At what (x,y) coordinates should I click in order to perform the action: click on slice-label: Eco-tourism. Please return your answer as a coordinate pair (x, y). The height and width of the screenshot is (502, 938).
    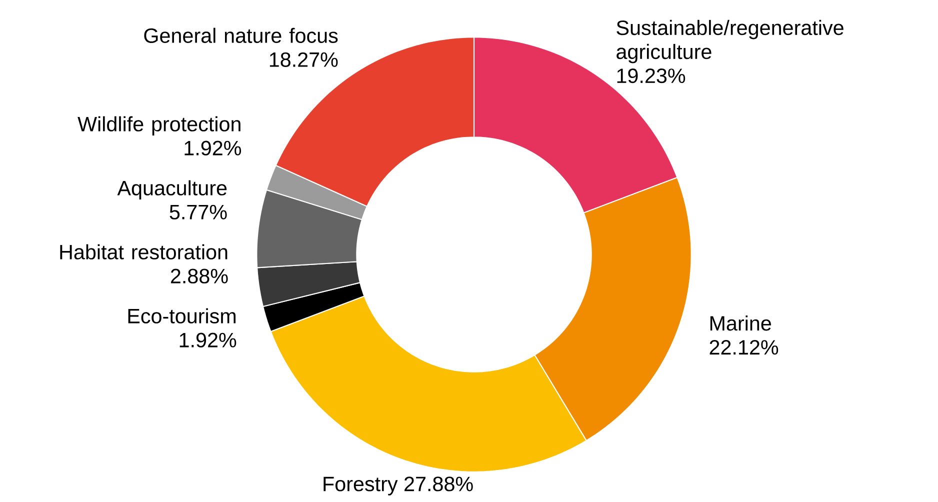
    Looking at the image, I should click on (182, 316).